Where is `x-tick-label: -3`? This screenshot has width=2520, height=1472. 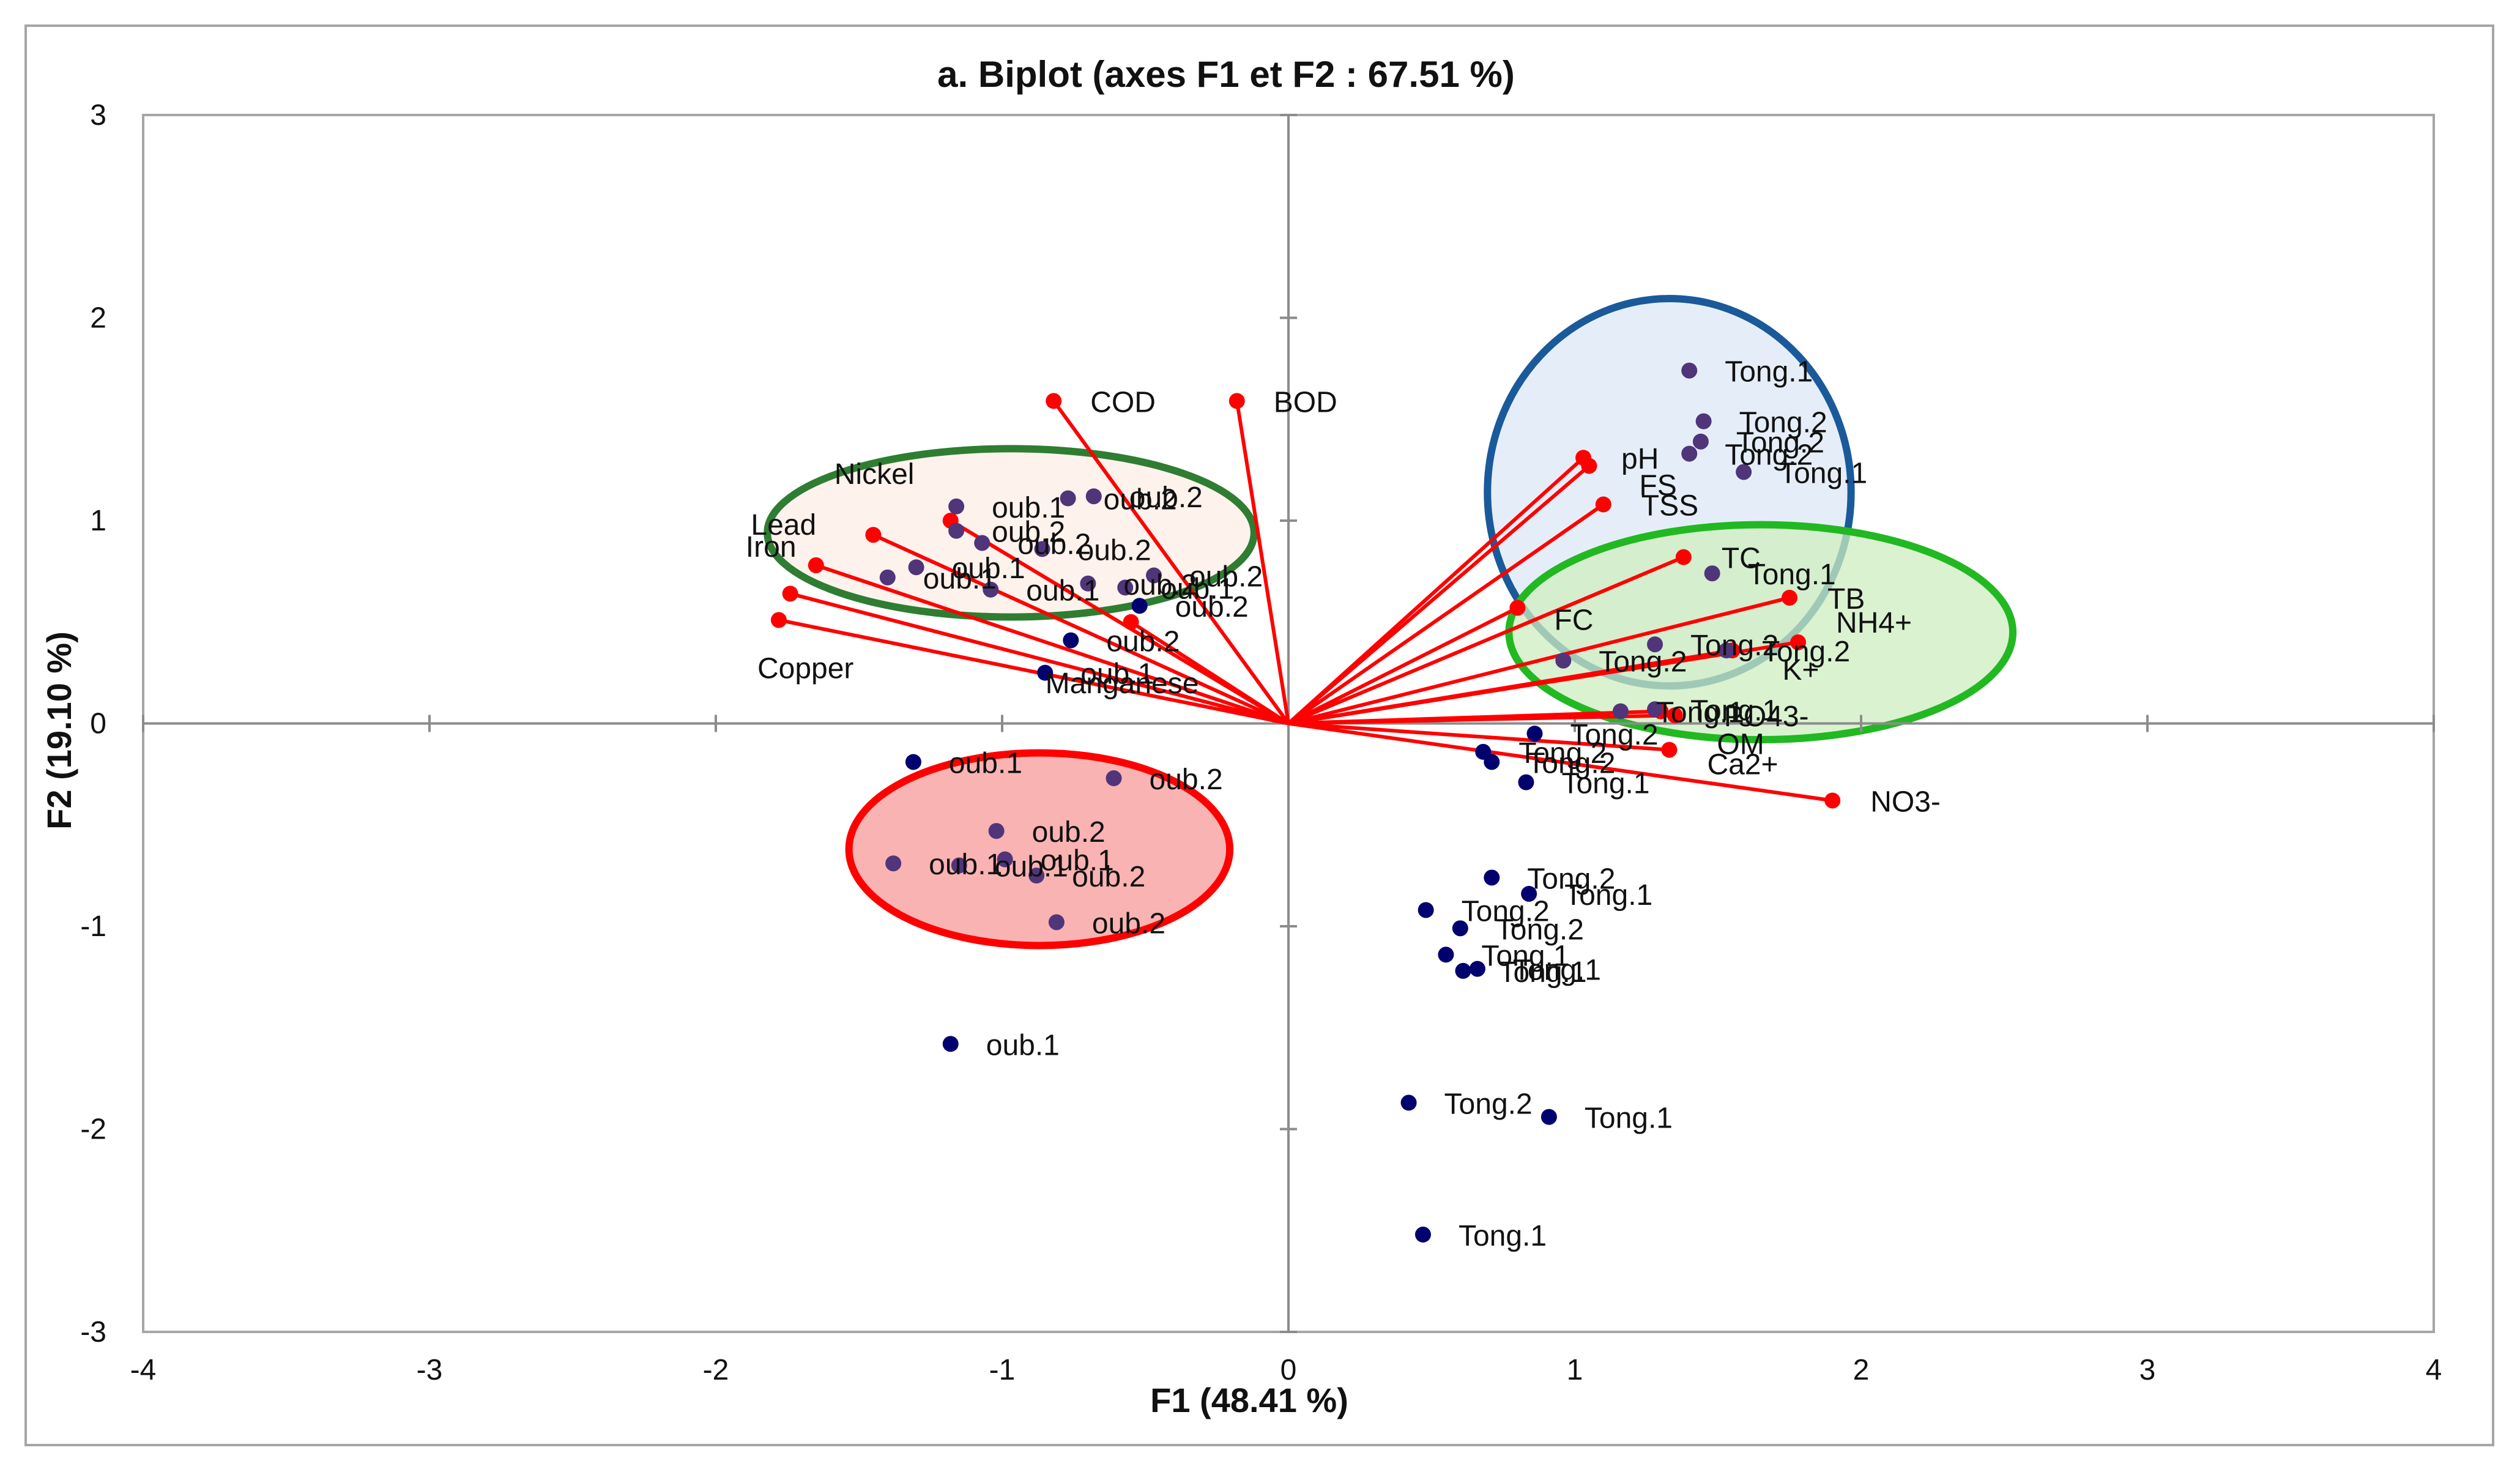 x-tick-label: -3 is located at coordinates (430, 1370).